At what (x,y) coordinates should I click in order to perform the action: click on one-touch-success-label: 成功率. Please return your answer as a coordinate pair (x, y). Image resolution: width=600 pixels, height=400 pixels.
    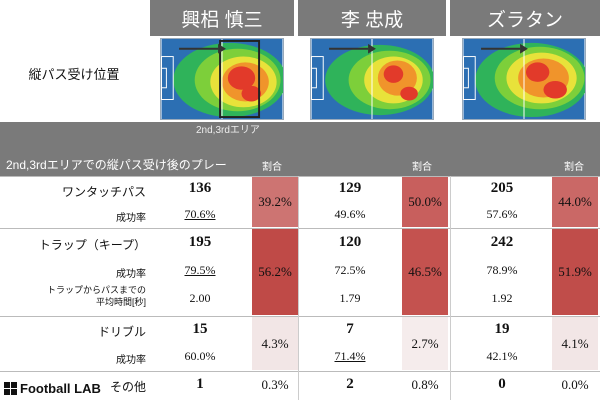
    Looking at the image, I should click on (131, 218).